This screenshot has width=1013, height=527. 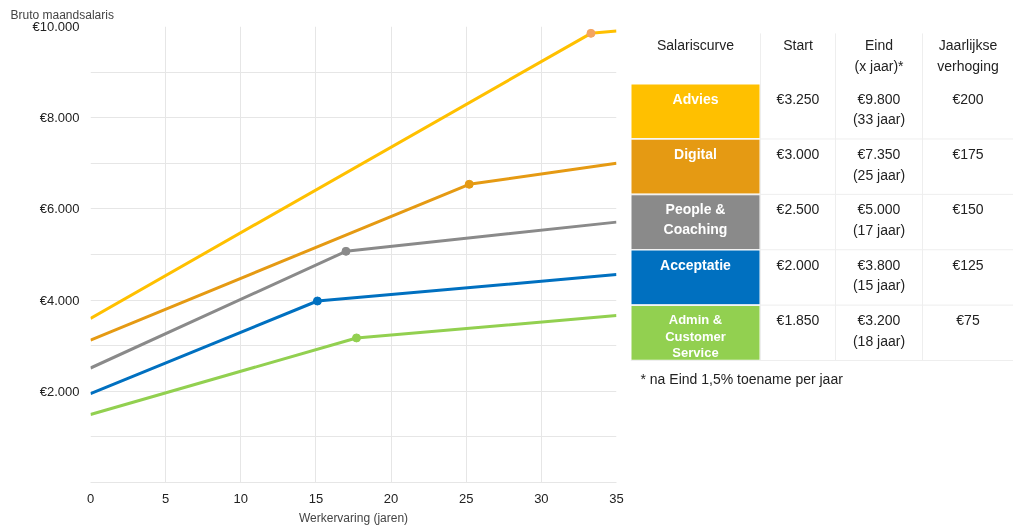 I want to click on y-tick-label: €10.000, so click(x=56, y=26).